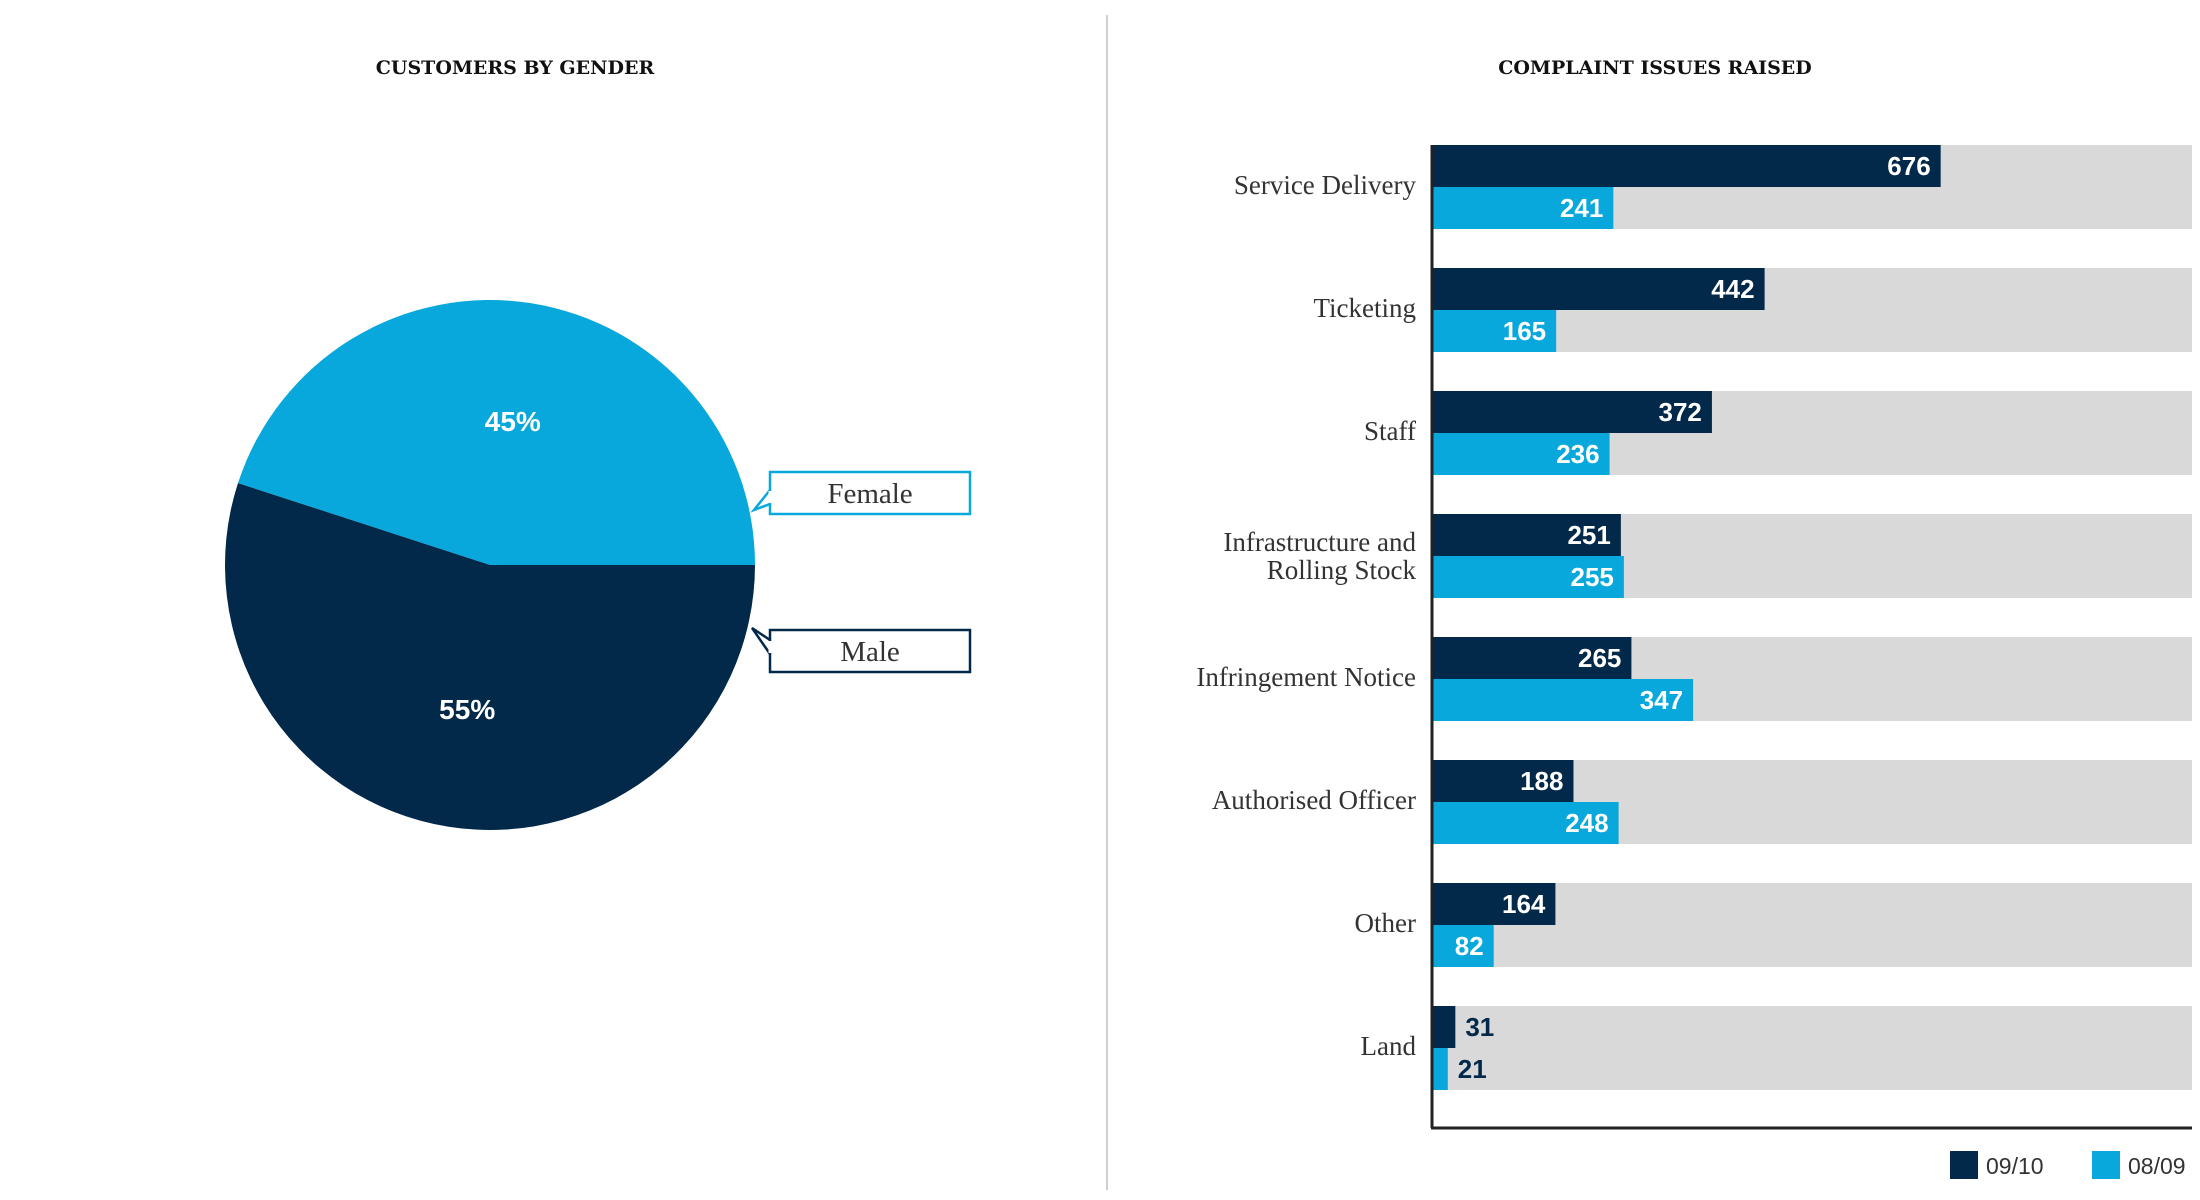 The image size is (2200, 1200). Describe the element at coordinates (1524, 904) in the screenshot. I see `bar-value-label: 164` at that location.